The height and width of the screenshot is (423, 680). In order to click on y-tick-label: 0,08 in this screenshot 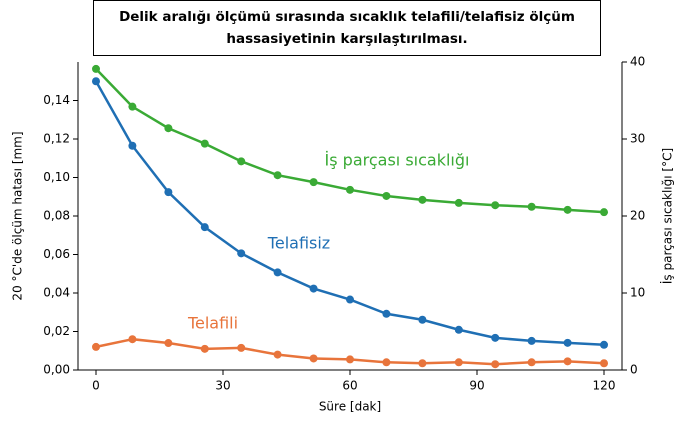, I will do `click(56, 216)`.